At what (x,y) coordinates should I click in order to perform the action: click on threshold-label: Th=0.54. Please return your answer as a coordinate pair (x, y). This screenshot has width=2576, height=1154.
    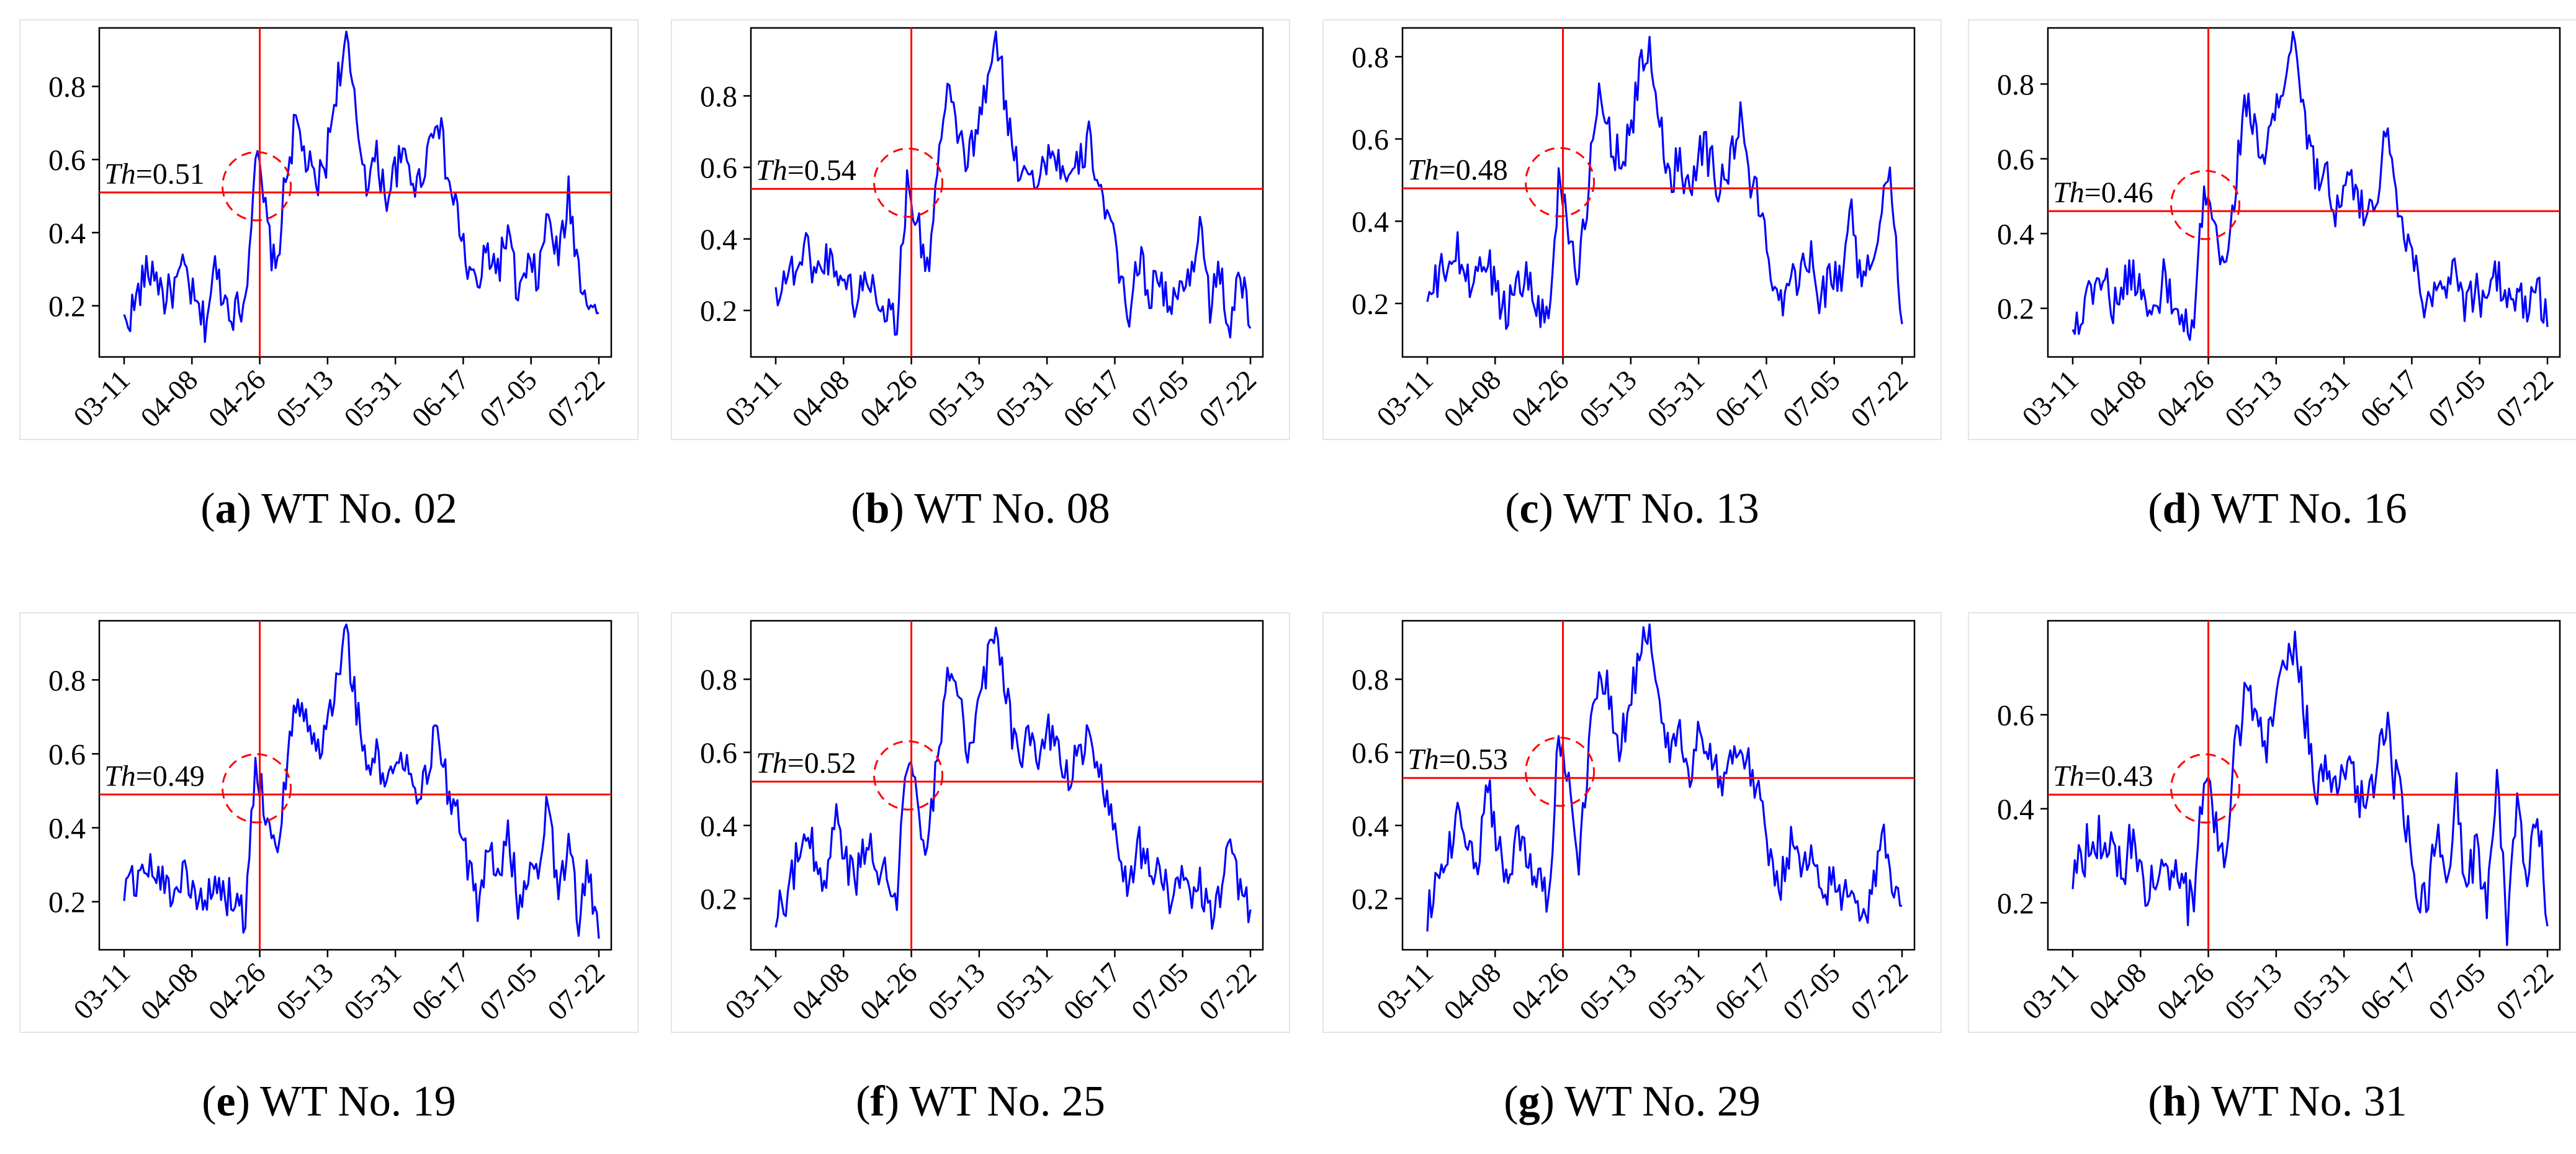
    Looking at the image, I should click on (806, 170).